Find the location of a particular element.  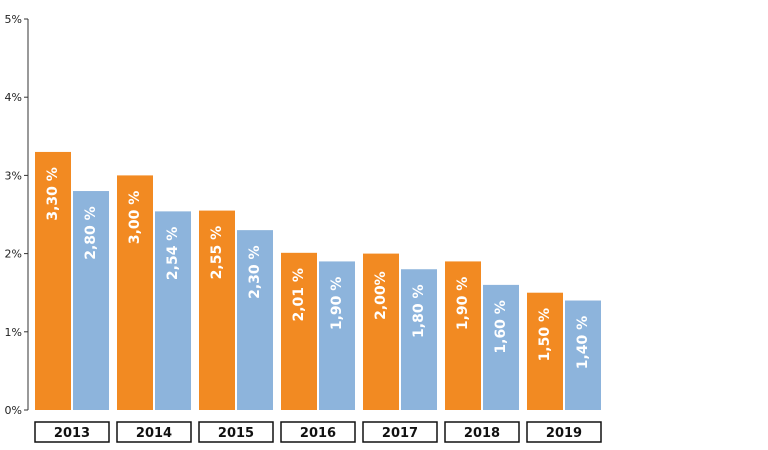

bar-2014-s0 is located at coordinates (135, 292).